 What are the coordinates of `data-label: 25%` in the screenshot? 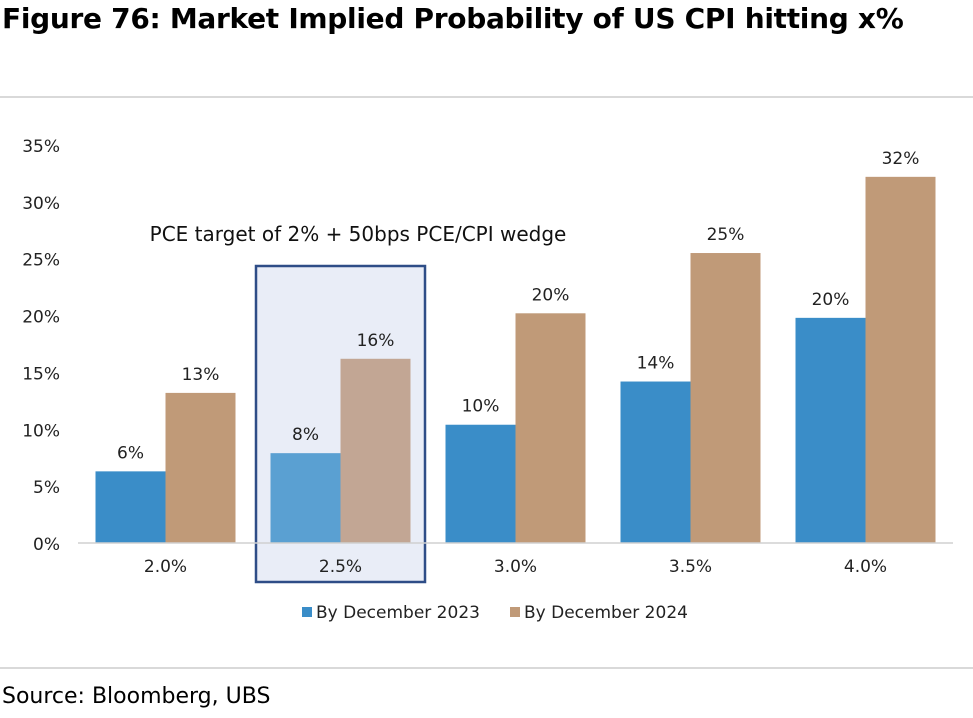 It's located at (726, 235).